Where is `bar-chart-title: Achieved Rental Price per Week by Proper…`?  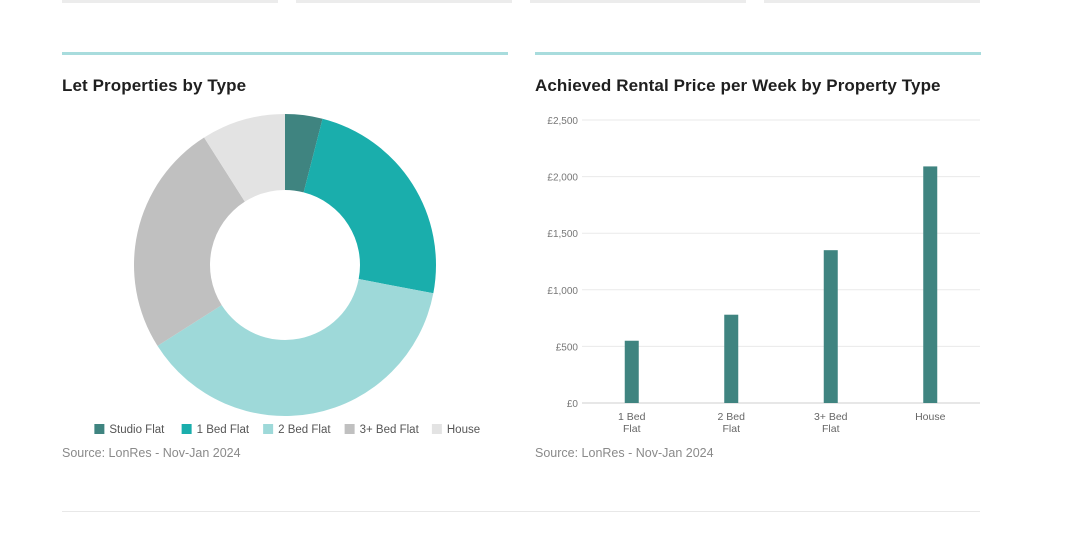 bar-chart-title: Achieved Rental Price per Week by Proper… is located at coordinates (738, 85).